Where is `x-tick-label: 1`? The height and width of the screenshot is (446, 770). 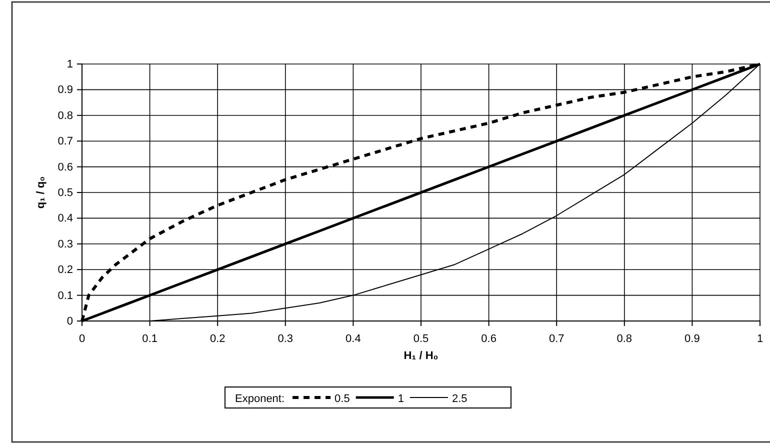
x-tick-label: 1 is located at coordinates (760, 338).